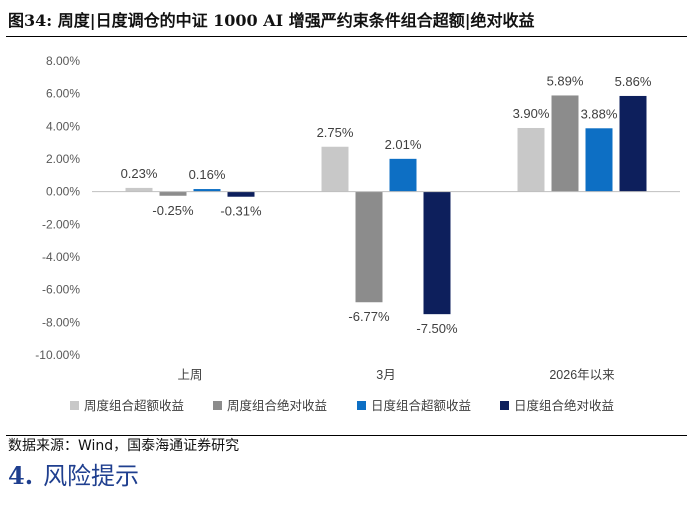 The image size is (691, 509). I want to click on legend-label: 日度组合超额收益, so click(421, 405).